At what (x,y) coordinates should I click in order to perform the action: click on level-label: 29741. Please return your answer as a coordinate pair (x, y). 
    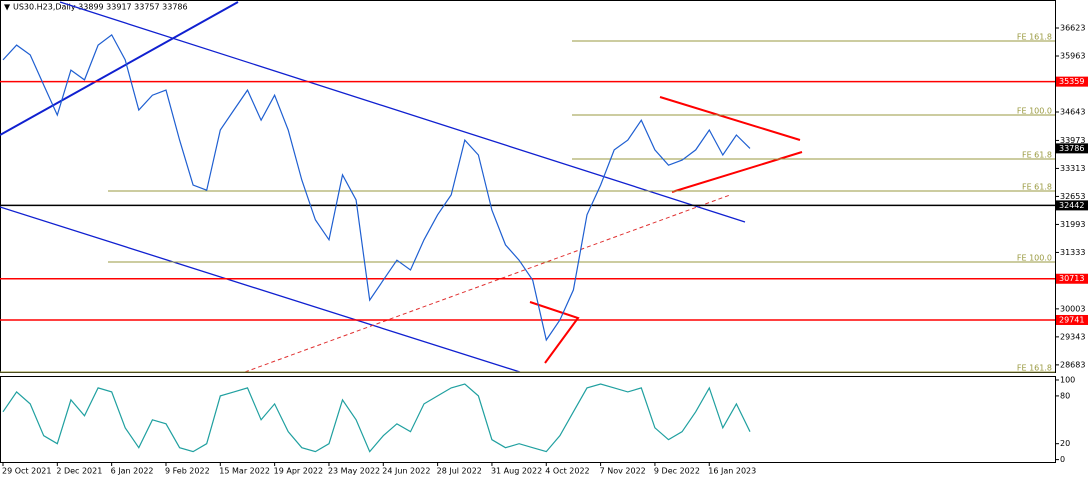
    Looking at the image, I should click on (1071, 319).